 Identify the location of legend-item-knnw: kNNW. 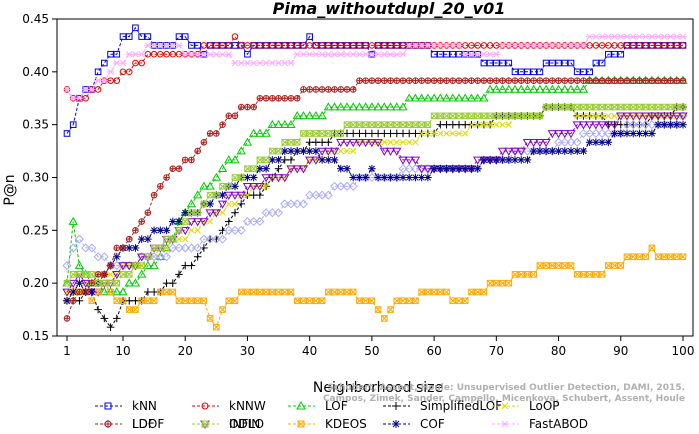
(229, 406).